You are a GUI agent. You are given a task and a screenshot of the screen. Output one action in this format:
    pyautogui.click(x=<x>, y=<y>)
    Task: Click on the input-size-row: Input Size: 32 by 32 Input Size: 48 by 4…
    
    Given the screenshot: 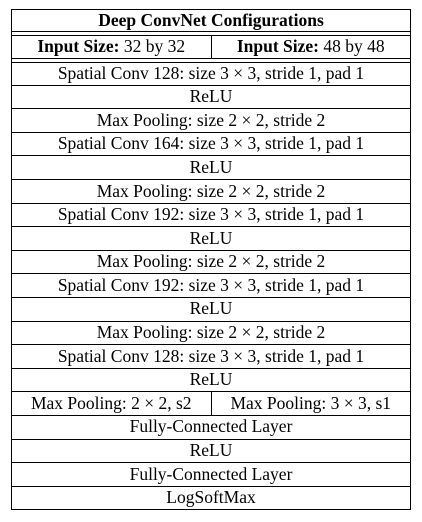 What is the action you would take?
    pyautogui.click(x=211, y=47)
    